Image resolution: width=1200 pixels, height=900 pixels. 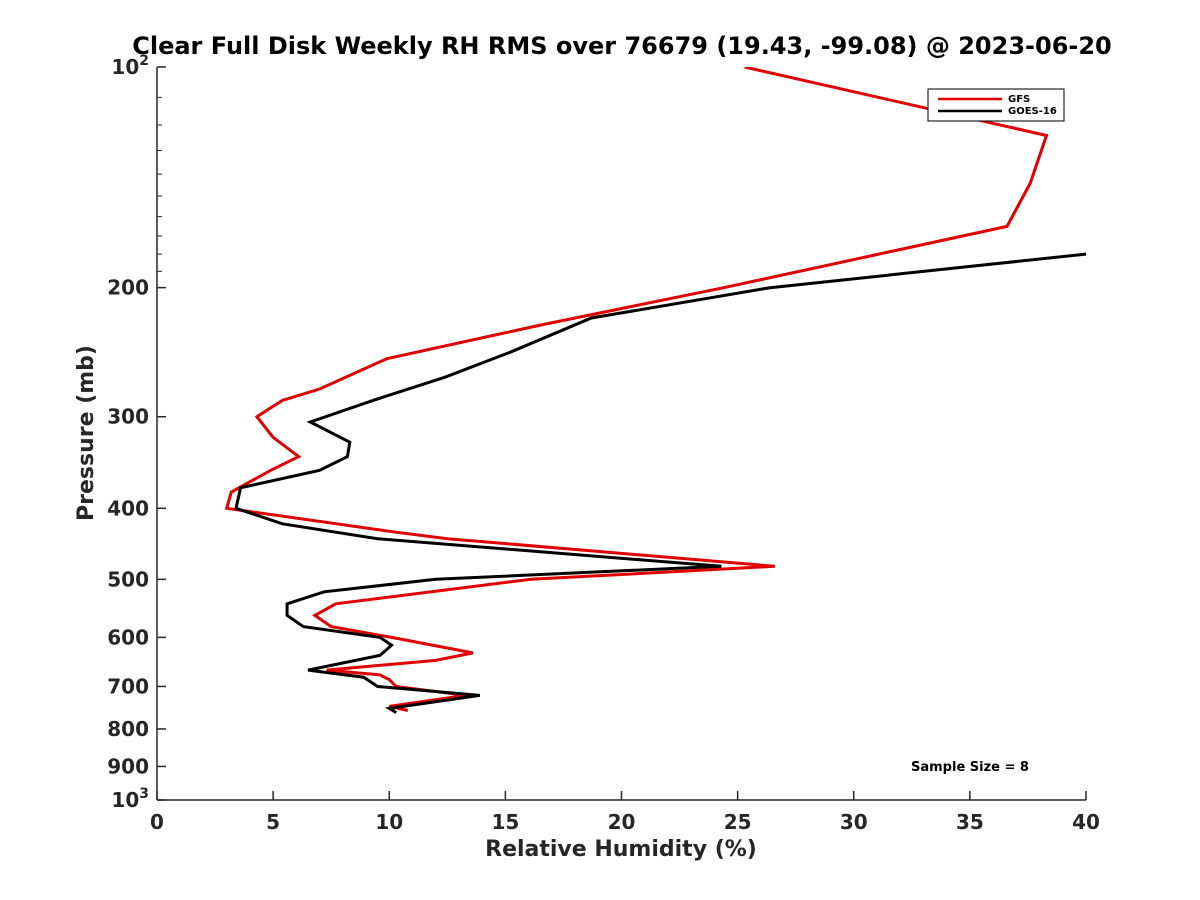 What do you see at coordinates (128, 729) in the screenshot?
I see `y-tick-label: 800` at bounding box center [128, 729].